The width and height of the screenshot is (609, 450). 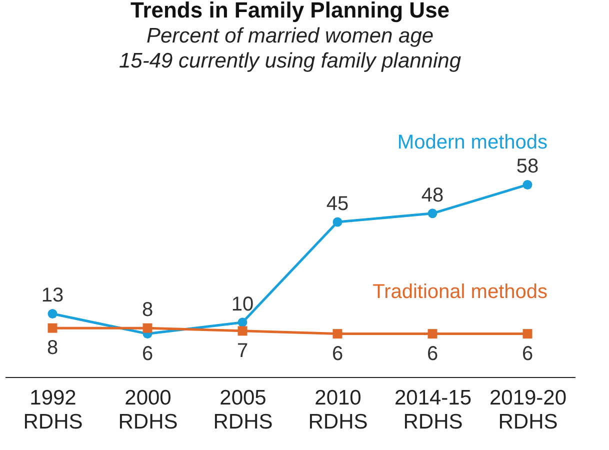 What do you see at coordinates (472, 143) in the screenshot?
I see `series-label: Modern methods` at bounding box center [472, 143].